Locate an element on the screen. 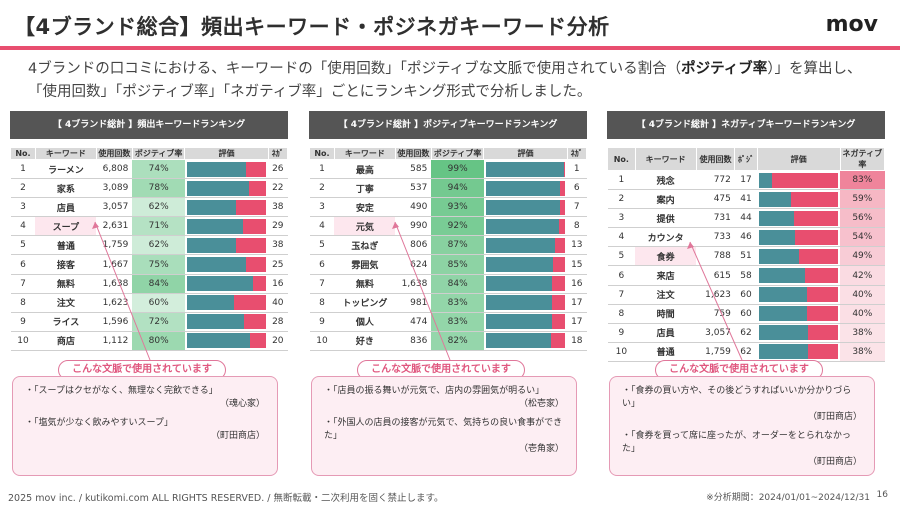 The height and width of the screenshot is (506, 900). table-row: 2 家系 3,089 78% 22 is located at coordinates (149, 188).